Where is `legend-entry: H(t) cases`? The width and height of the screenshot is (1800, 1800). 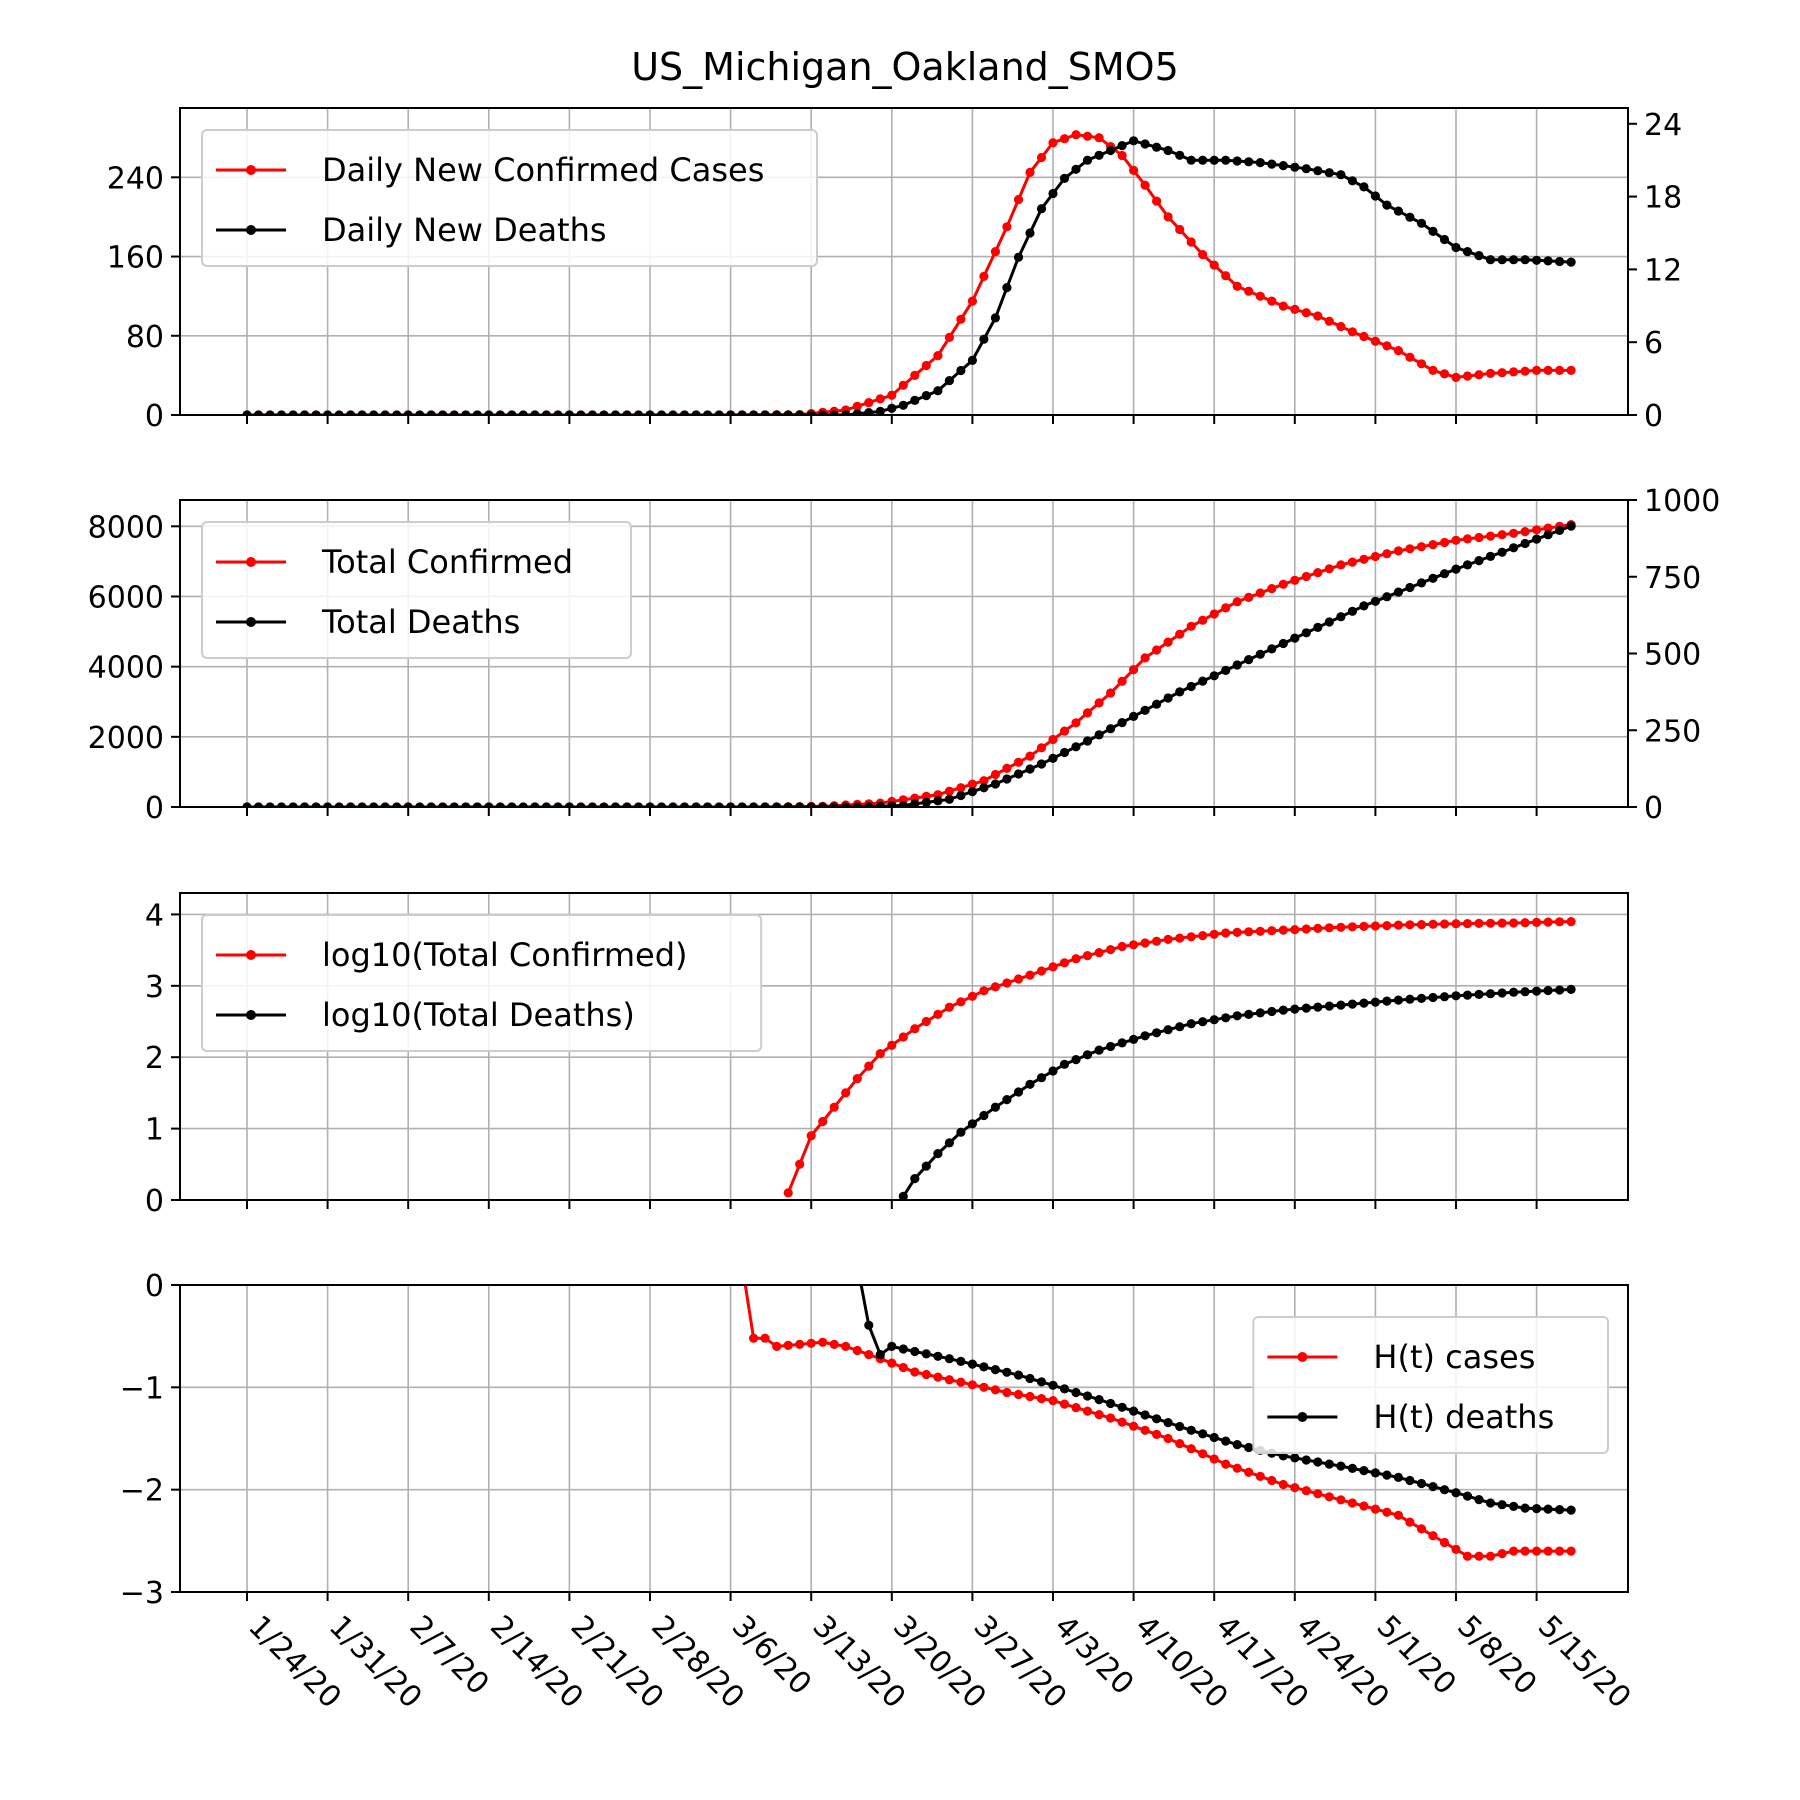 legend-entry: H(t) cases is located at coordinates (1454, 1357).